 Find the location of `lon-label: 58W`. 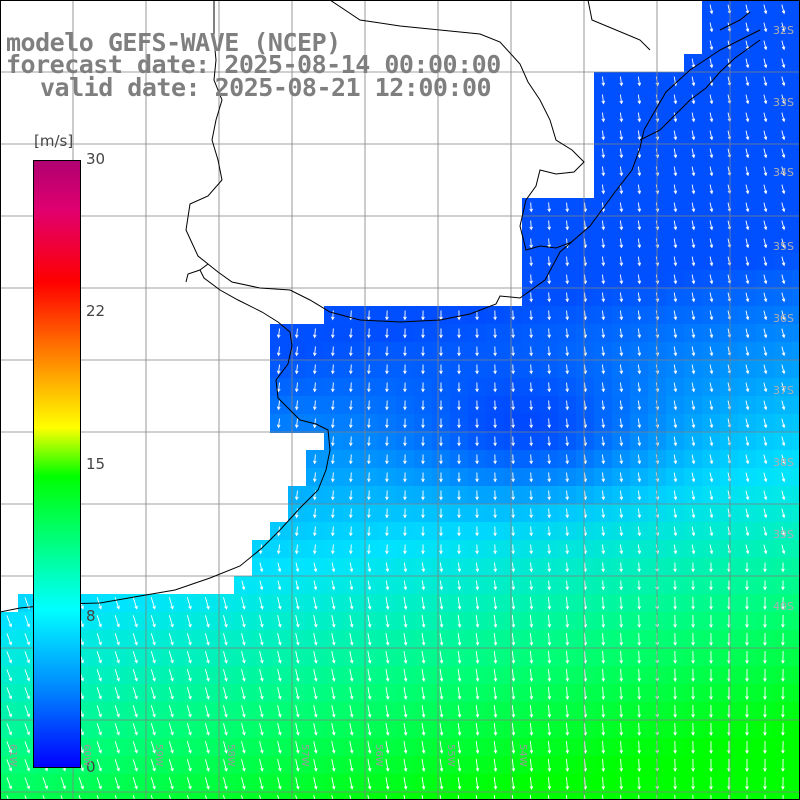

lon-label: 58W is located at coordinates (230, 755).